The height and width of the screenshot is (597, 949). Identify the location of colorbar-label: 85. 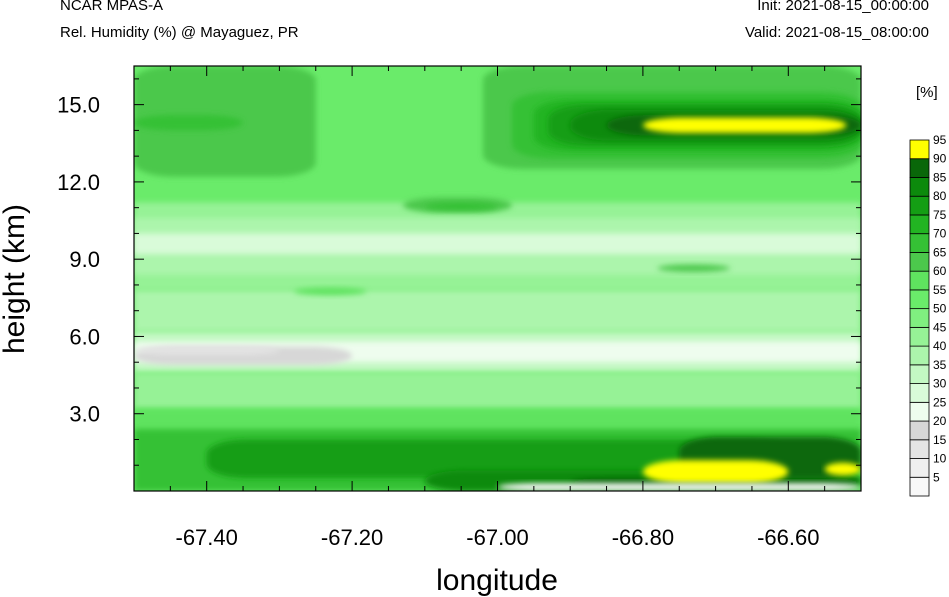
(940, 177).